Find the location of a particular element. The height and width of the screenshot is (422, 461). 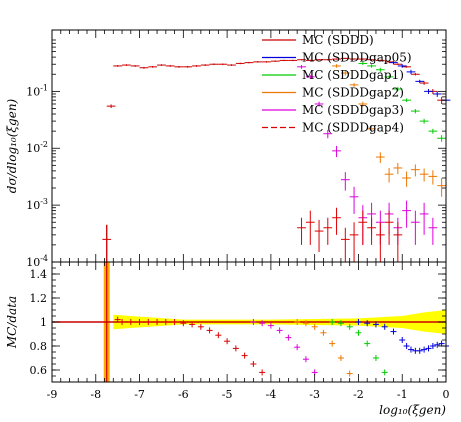

legend-label: MC (SDDDgap3) is located at coordinates (353, 110).